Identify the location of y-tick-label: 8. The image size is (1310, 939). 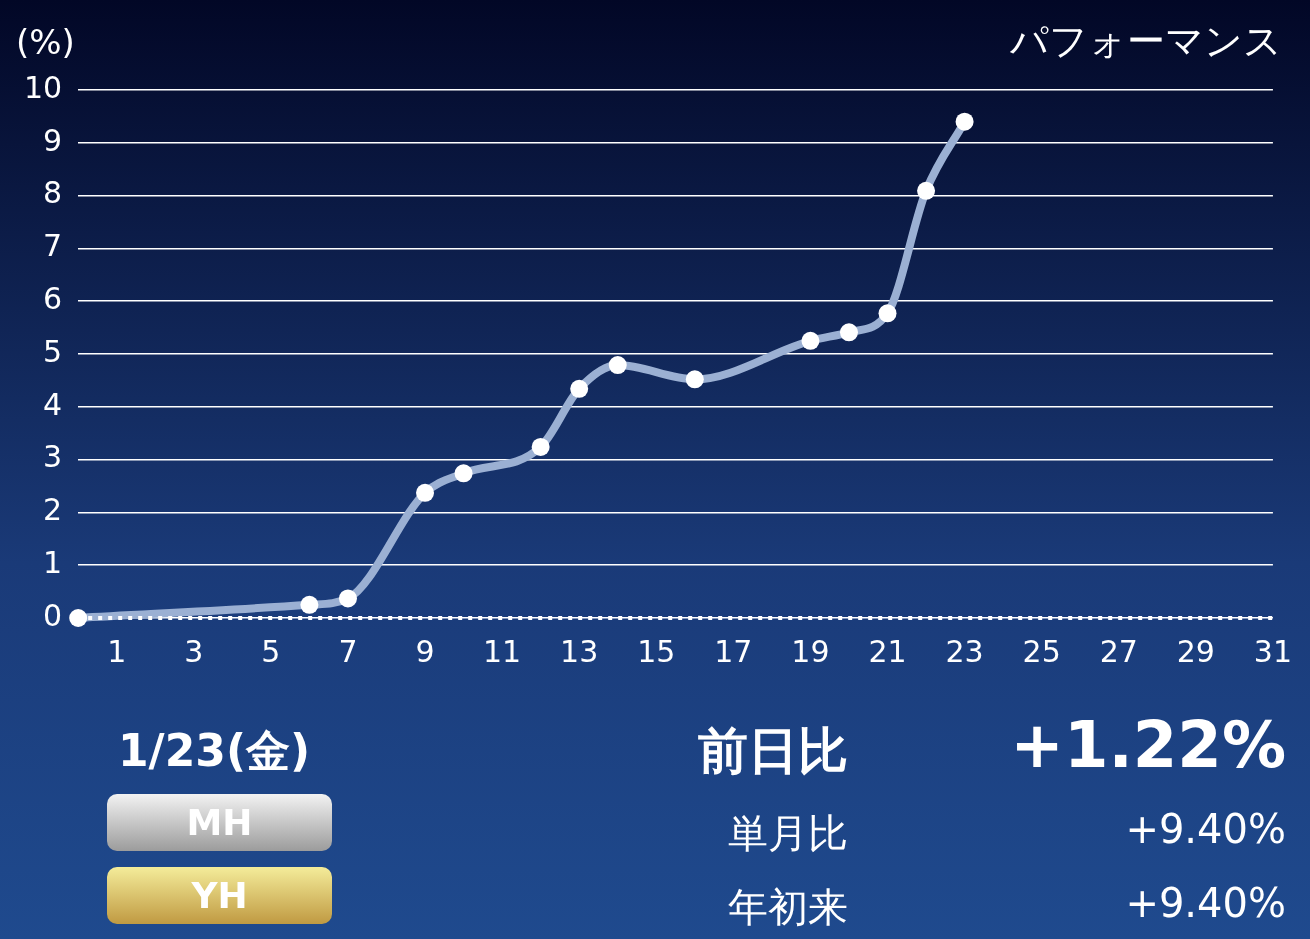
(53, 193).